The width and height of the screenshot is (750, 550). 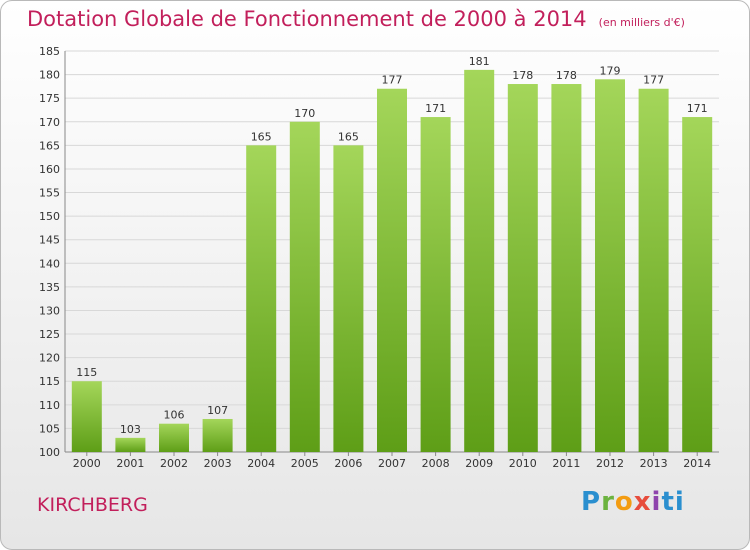 I want to click on x-tick-label: 2007, so click(x=392, y=463).